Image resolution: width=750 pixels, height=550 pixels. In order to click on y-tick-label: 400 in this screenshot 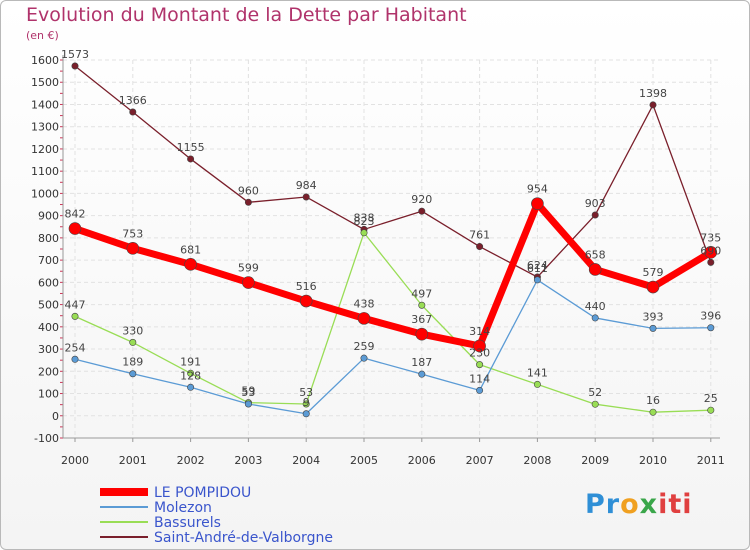, I will do `click(48, 327)`.